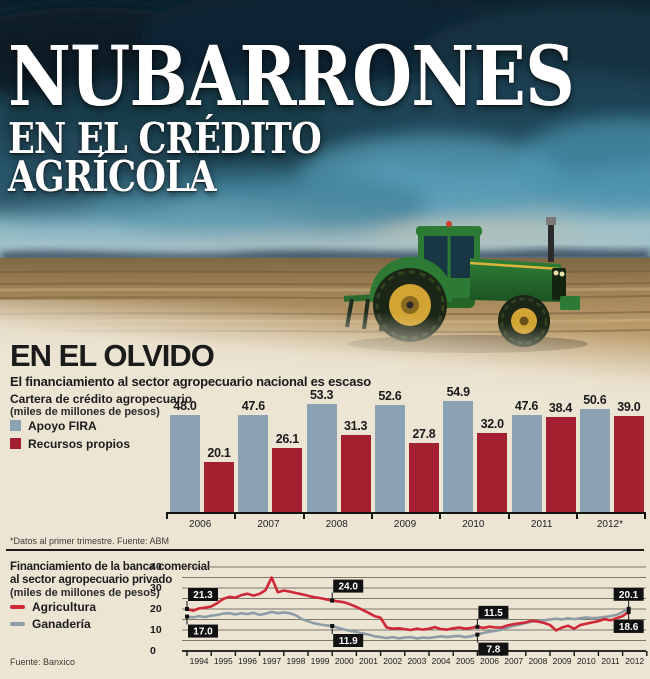 This screenshot has height=679, width=650. Describe the element at coordinates (185, 405) in the screenshot. I see `bar-value-label: 48.0` at that location.